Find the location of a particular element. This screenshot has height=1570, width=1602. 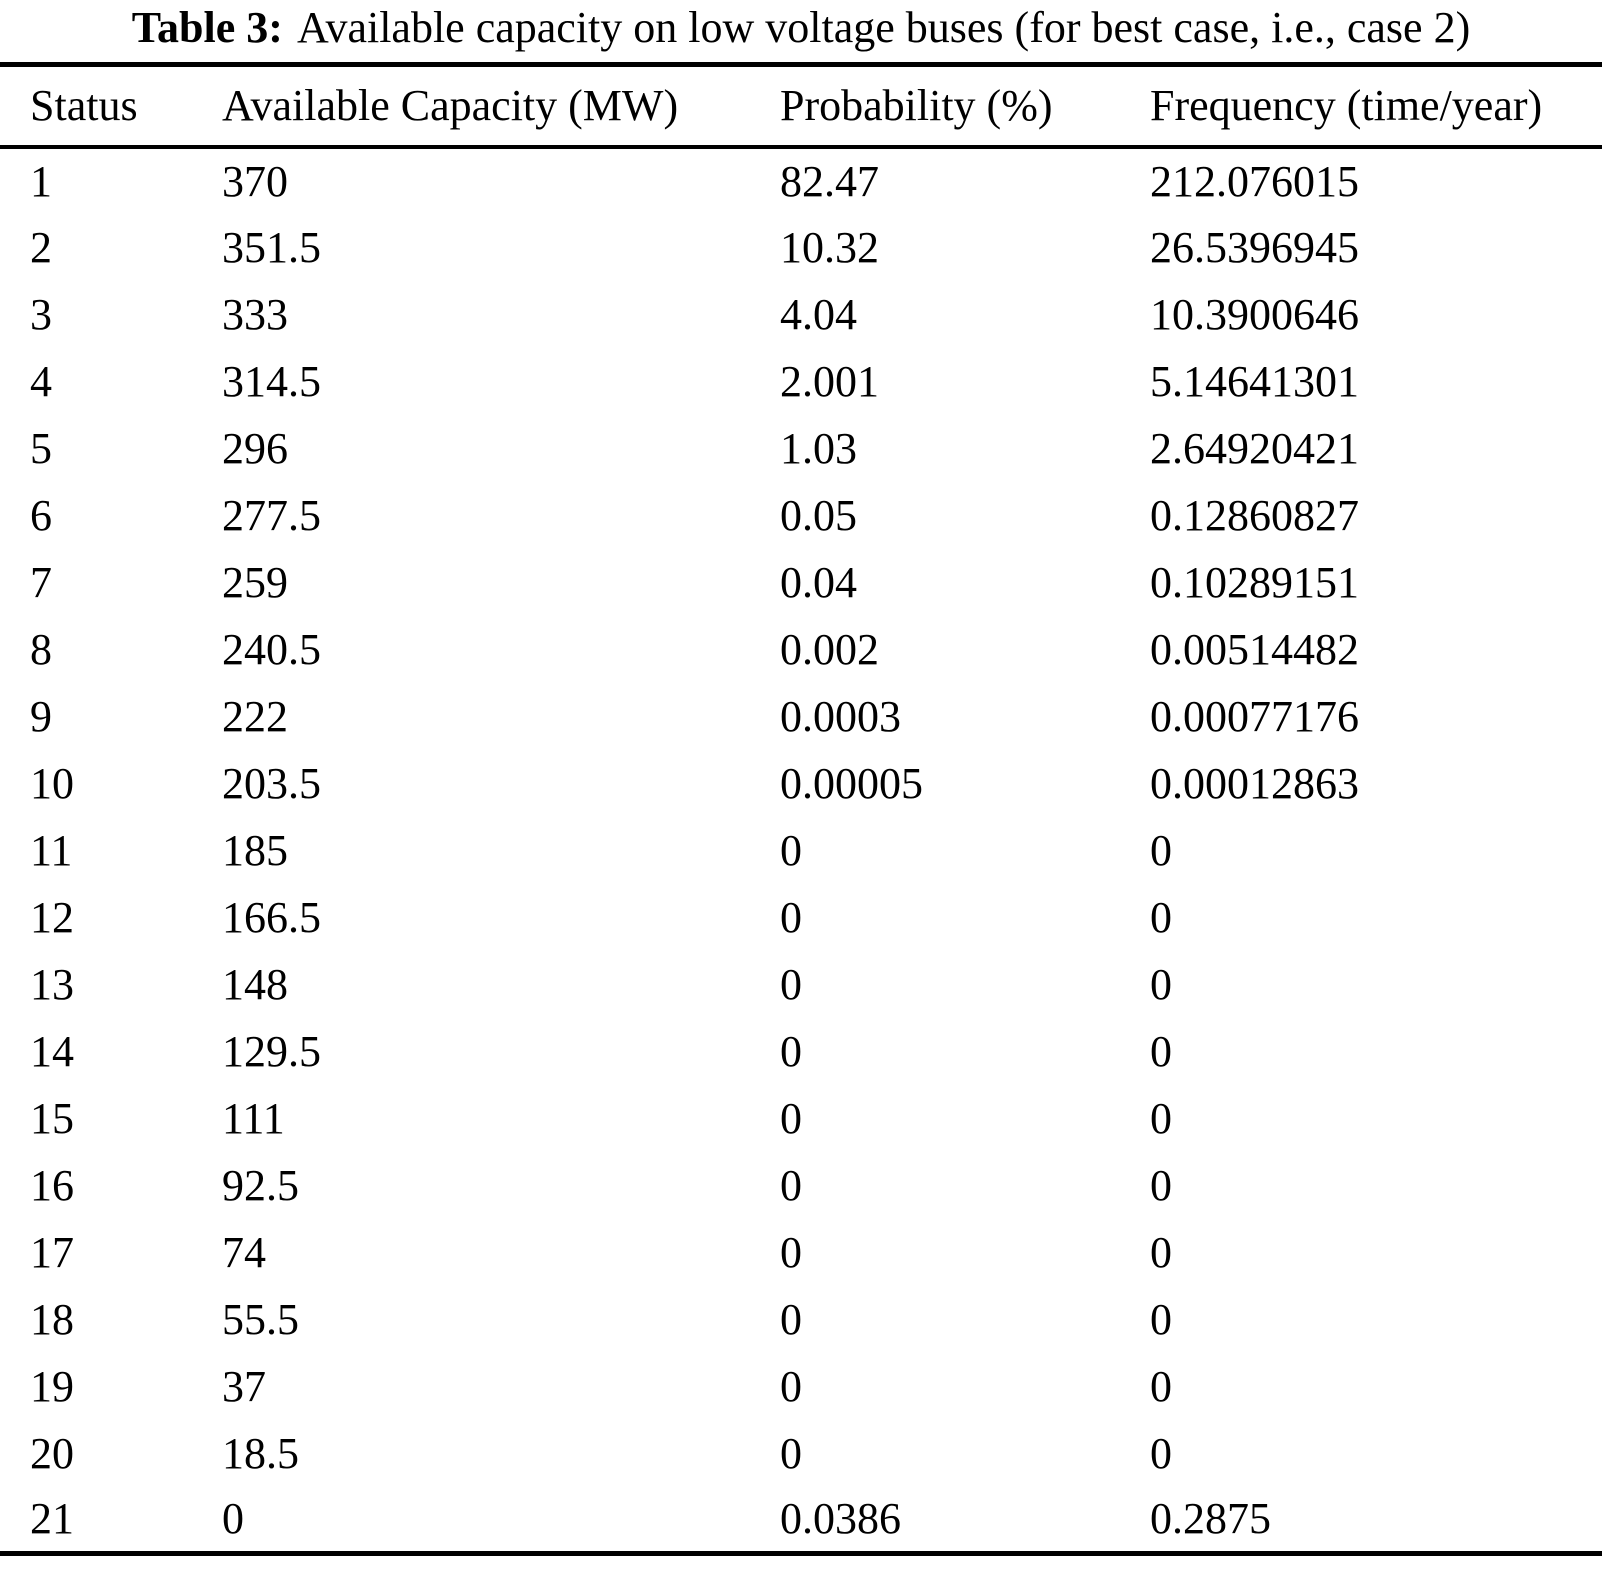

table-row: 12 166.5 0 0 is located at coordinates (801, 917).